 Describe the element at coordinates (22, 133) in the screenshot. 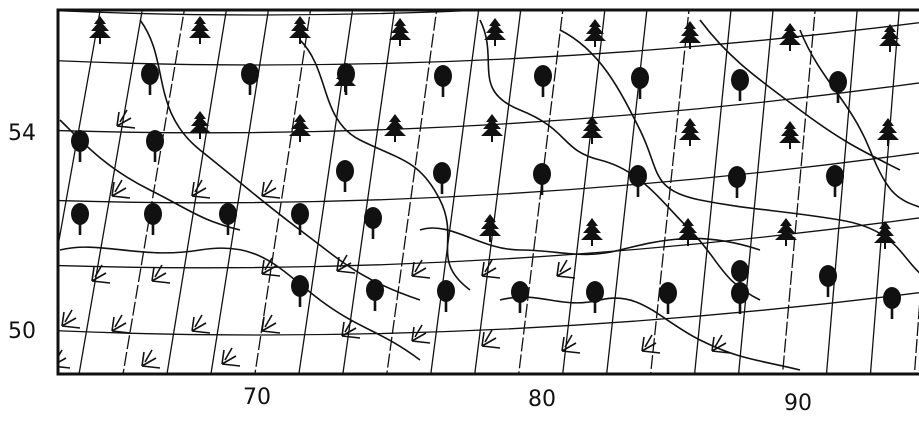

I see `latitude-label: 54` at that location.